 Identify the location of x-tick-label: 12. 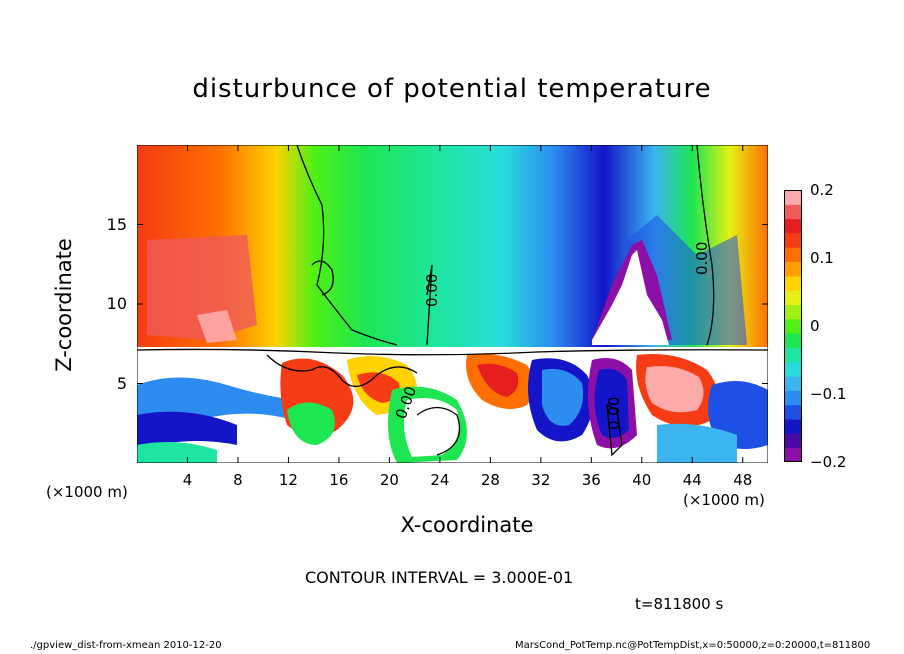
(288, 480).